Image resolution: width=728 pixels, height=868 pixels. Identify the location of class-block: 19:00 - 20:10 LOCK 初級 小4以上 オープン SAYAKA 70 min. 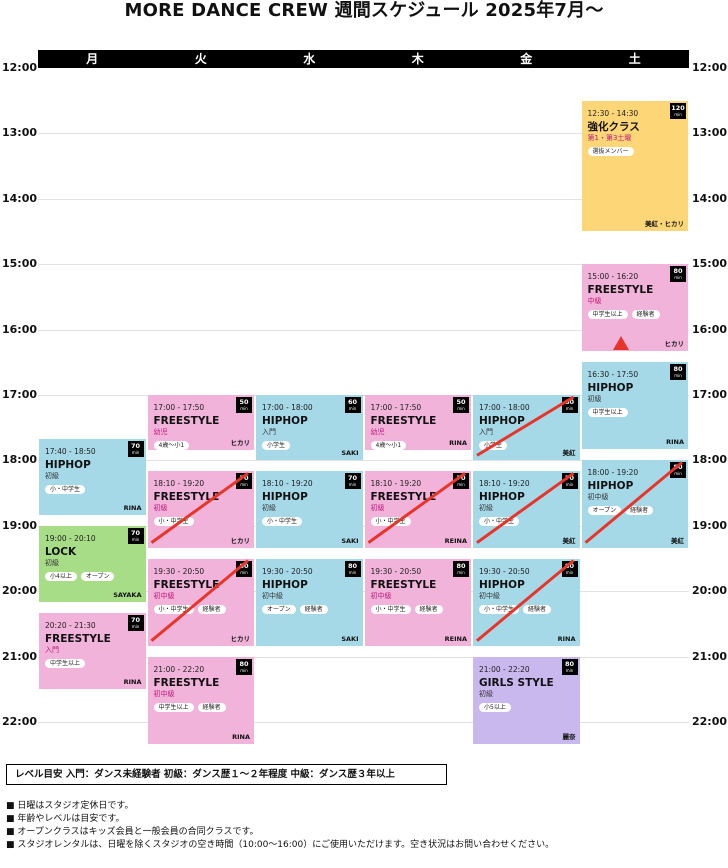
(92, 564).